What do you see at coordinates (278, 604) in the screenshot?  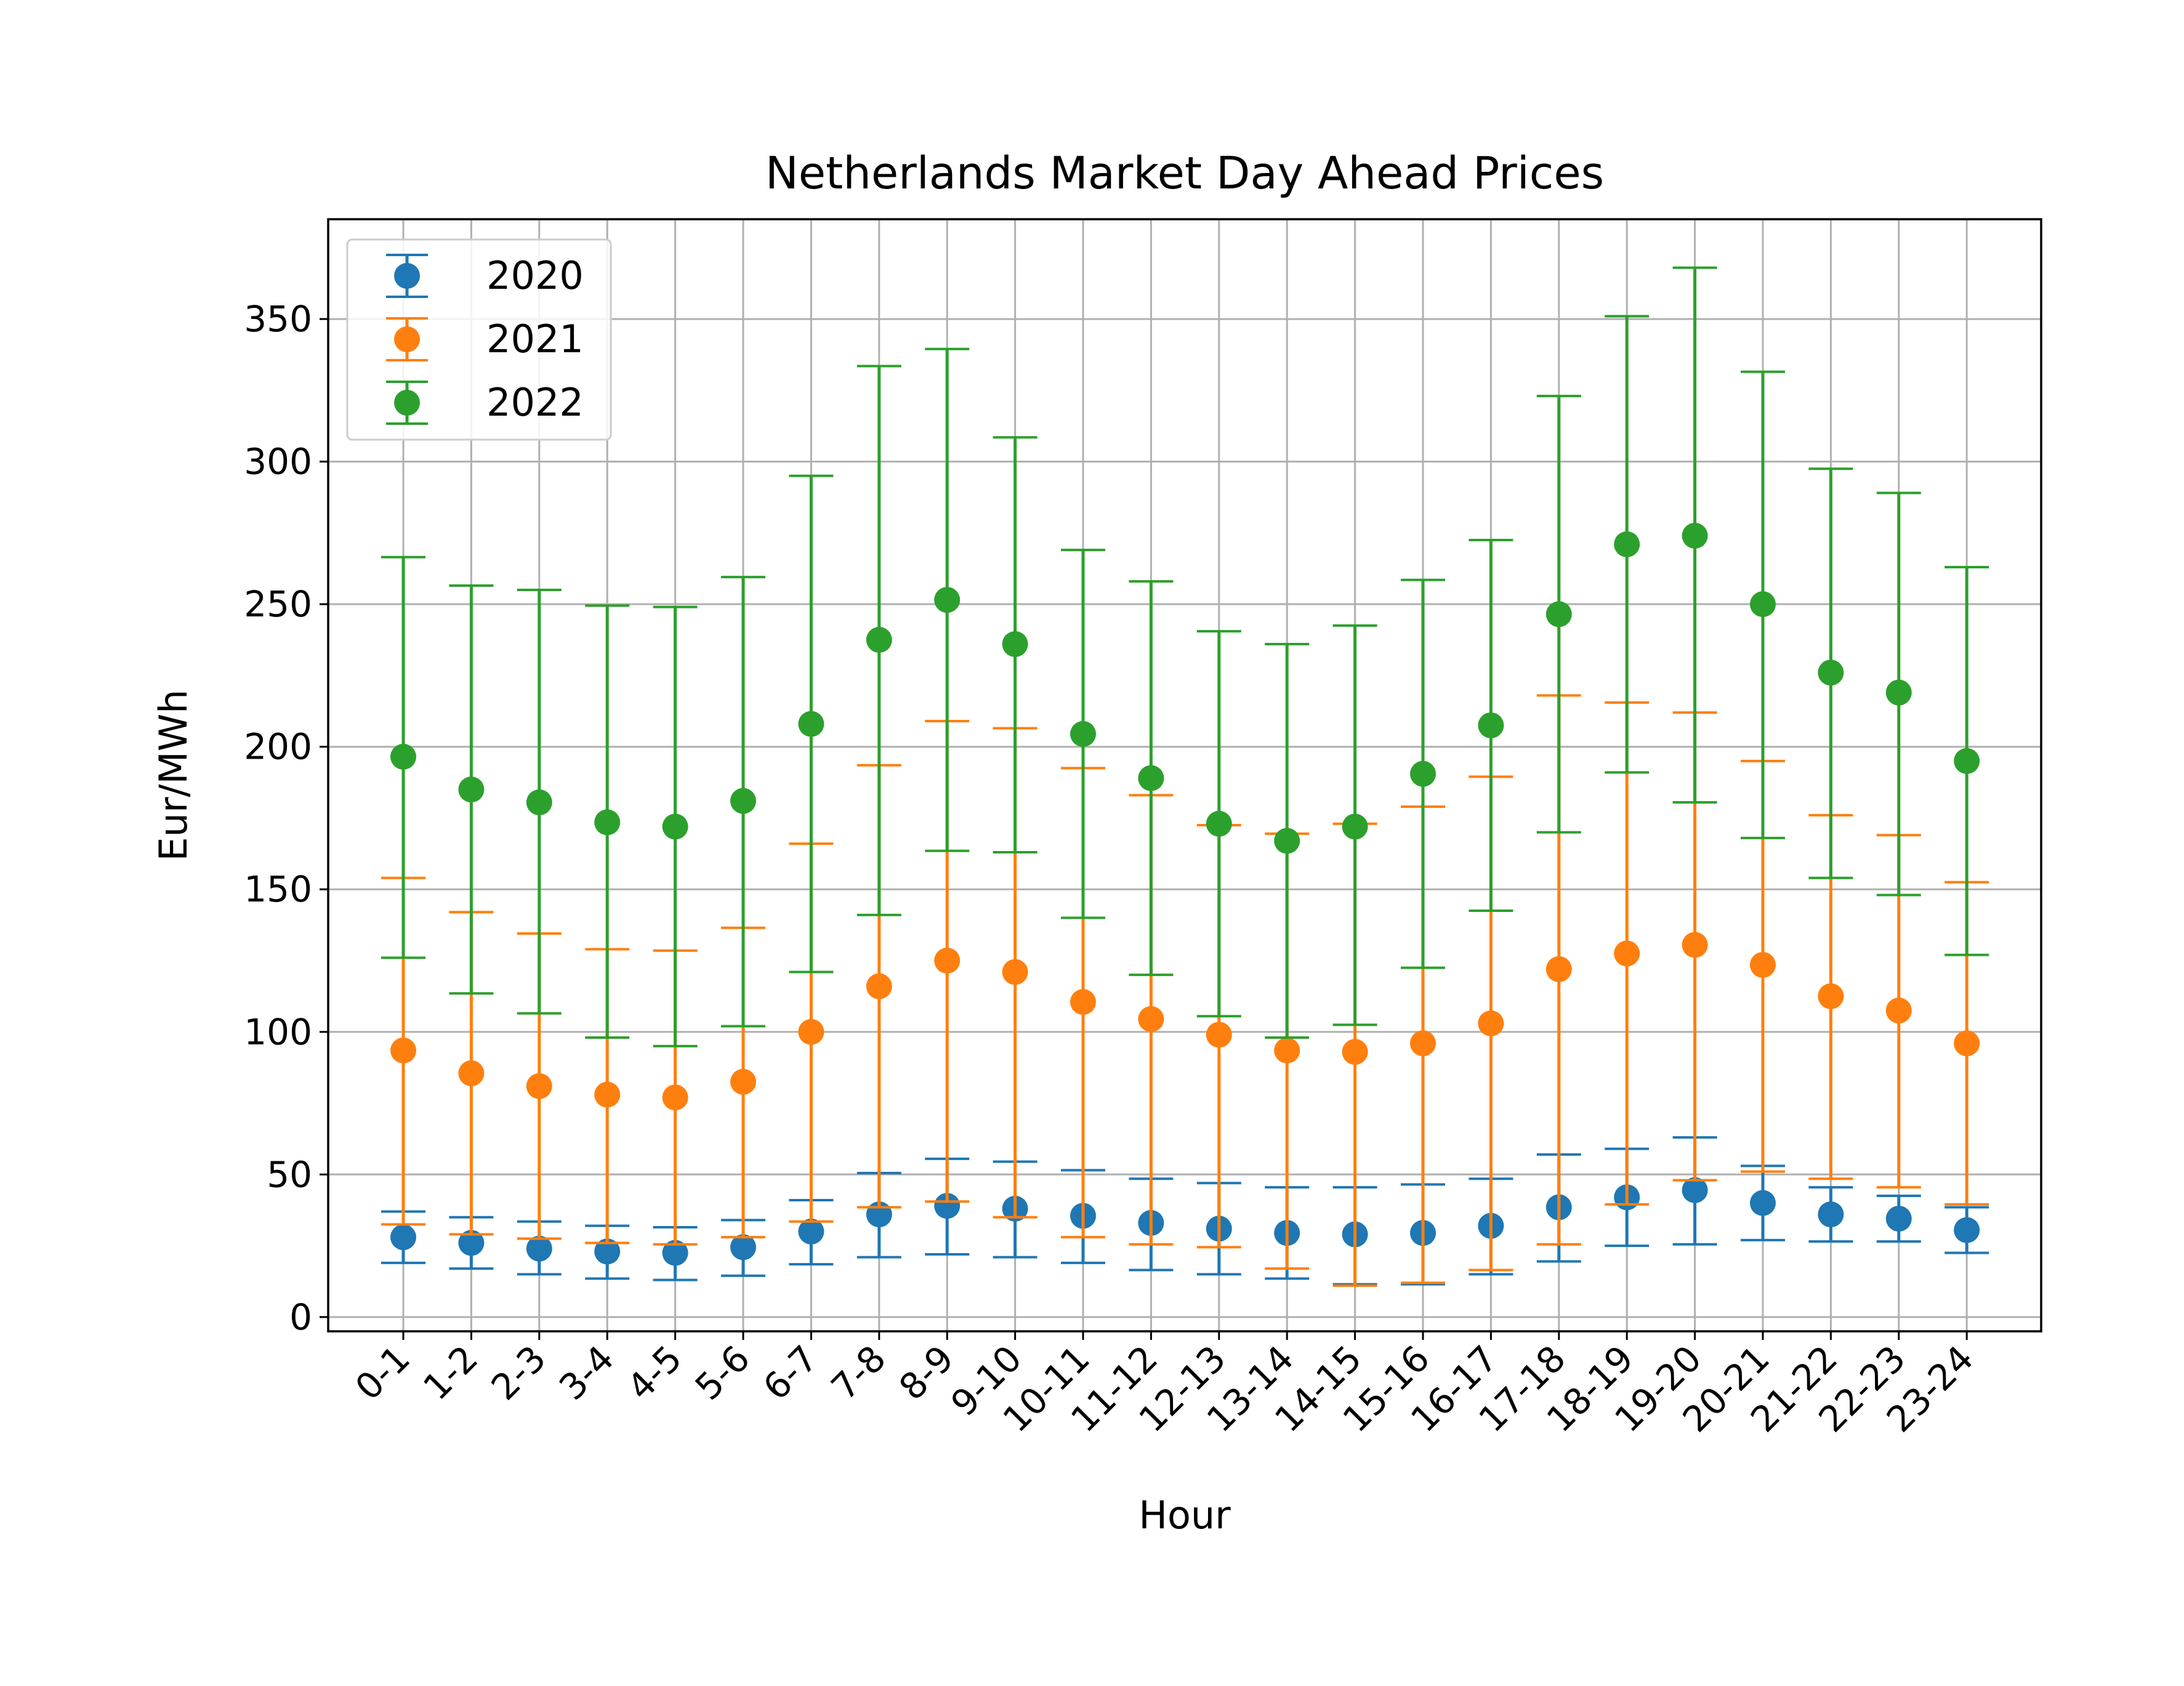 I see `y-tick-label: 250` at bounding box center [278, 604].